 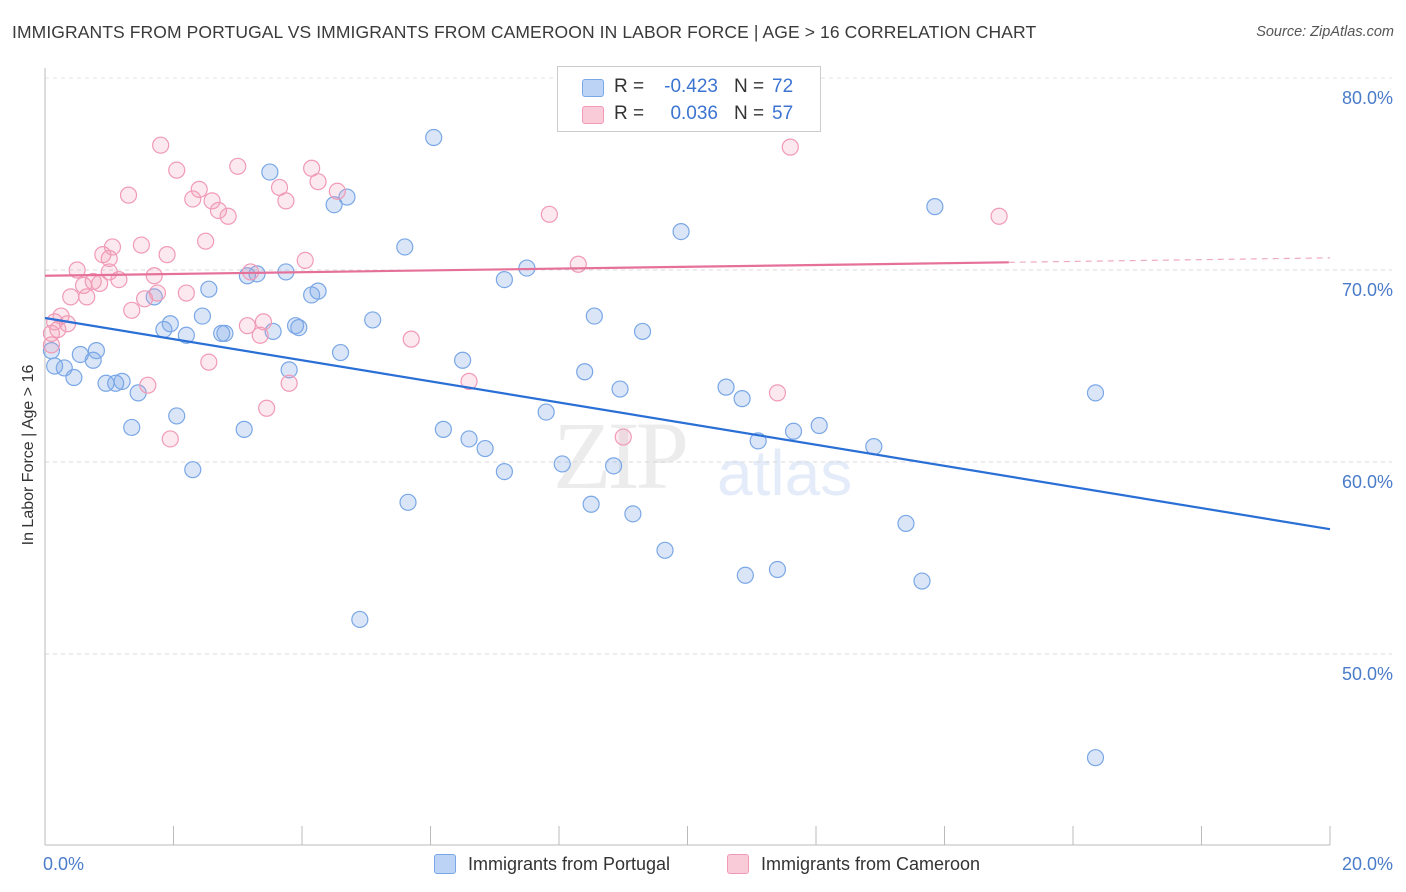 What do you see at coordinates (783, 113) in the screenshot?
I see `cameroon-n-value: 57` at bounding box center [783, 113].